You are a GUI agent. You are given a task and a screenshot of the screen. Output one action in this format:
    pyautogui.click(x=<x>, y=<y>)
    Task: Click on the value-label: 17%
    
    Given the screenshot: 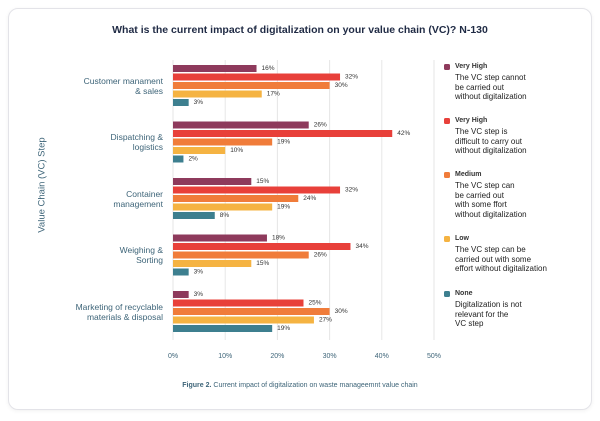 What is the action you would take?
    pyautogui.click(x=273, y=94)
    